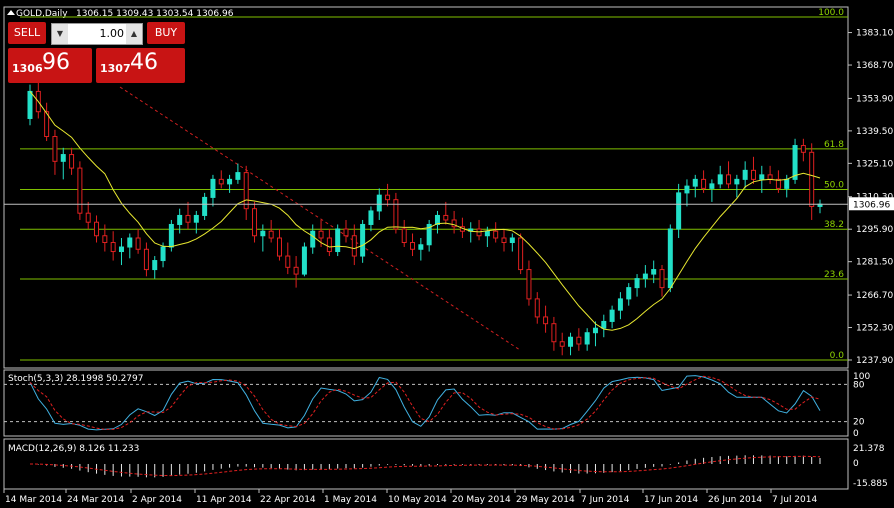 The width and height of the screenshot is (894, 508). I want to click on stoch-panel-frame, so click(426, 403).